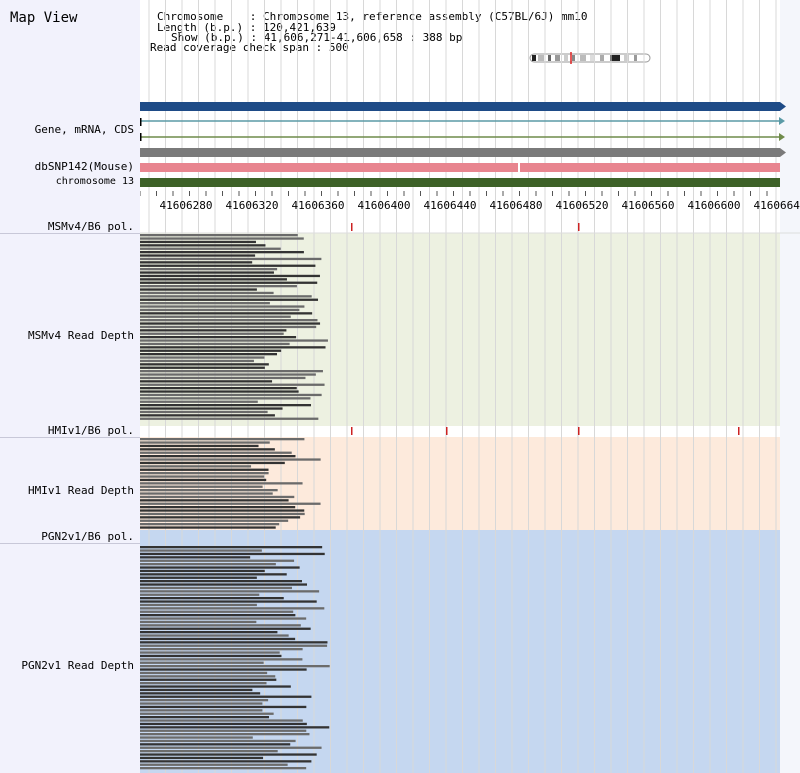 The height and width of the screenshot is (773, 800). Describe the element at coordinates (519, 167) in the screenshot. I see `dbsnp-marker` at that location.